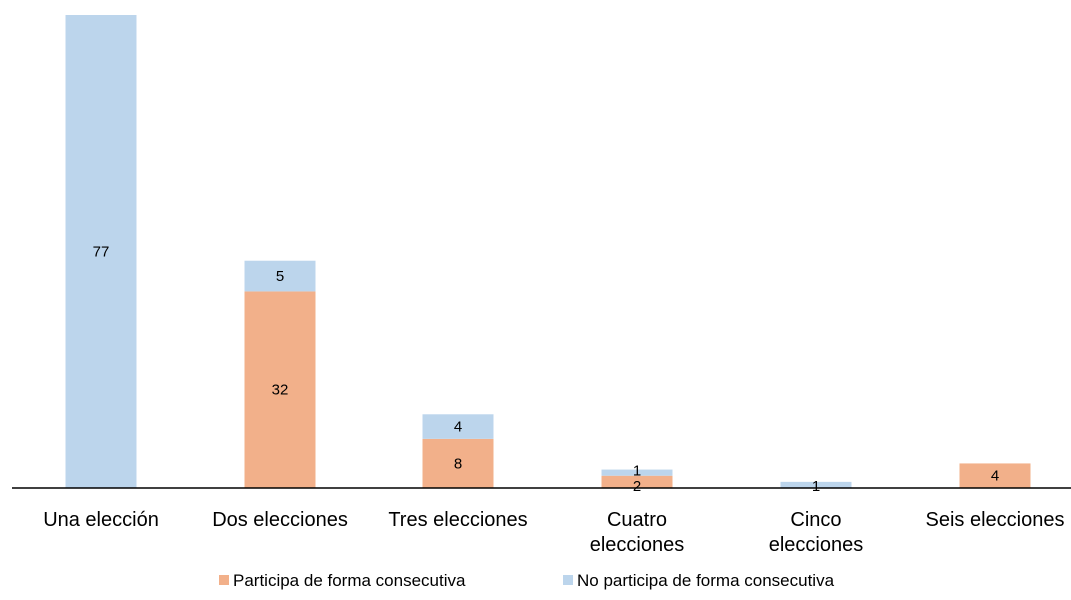 The width and height of the screenshot is (1071, 600). I want to click on data-label-dos-elecciones-participa: 32, so click(280, 390).